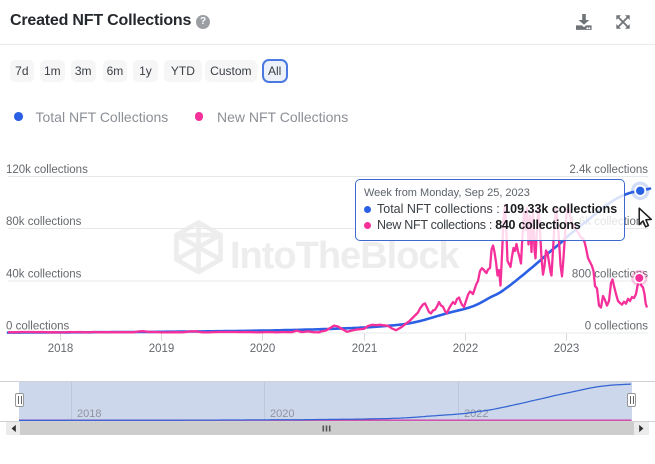 The height and width of the screenshot is (464, 655). What do you see at coordinates (47, 170) in the screenshot?
I see `svg-text: 120k collections` at bounding box center [47, 170].